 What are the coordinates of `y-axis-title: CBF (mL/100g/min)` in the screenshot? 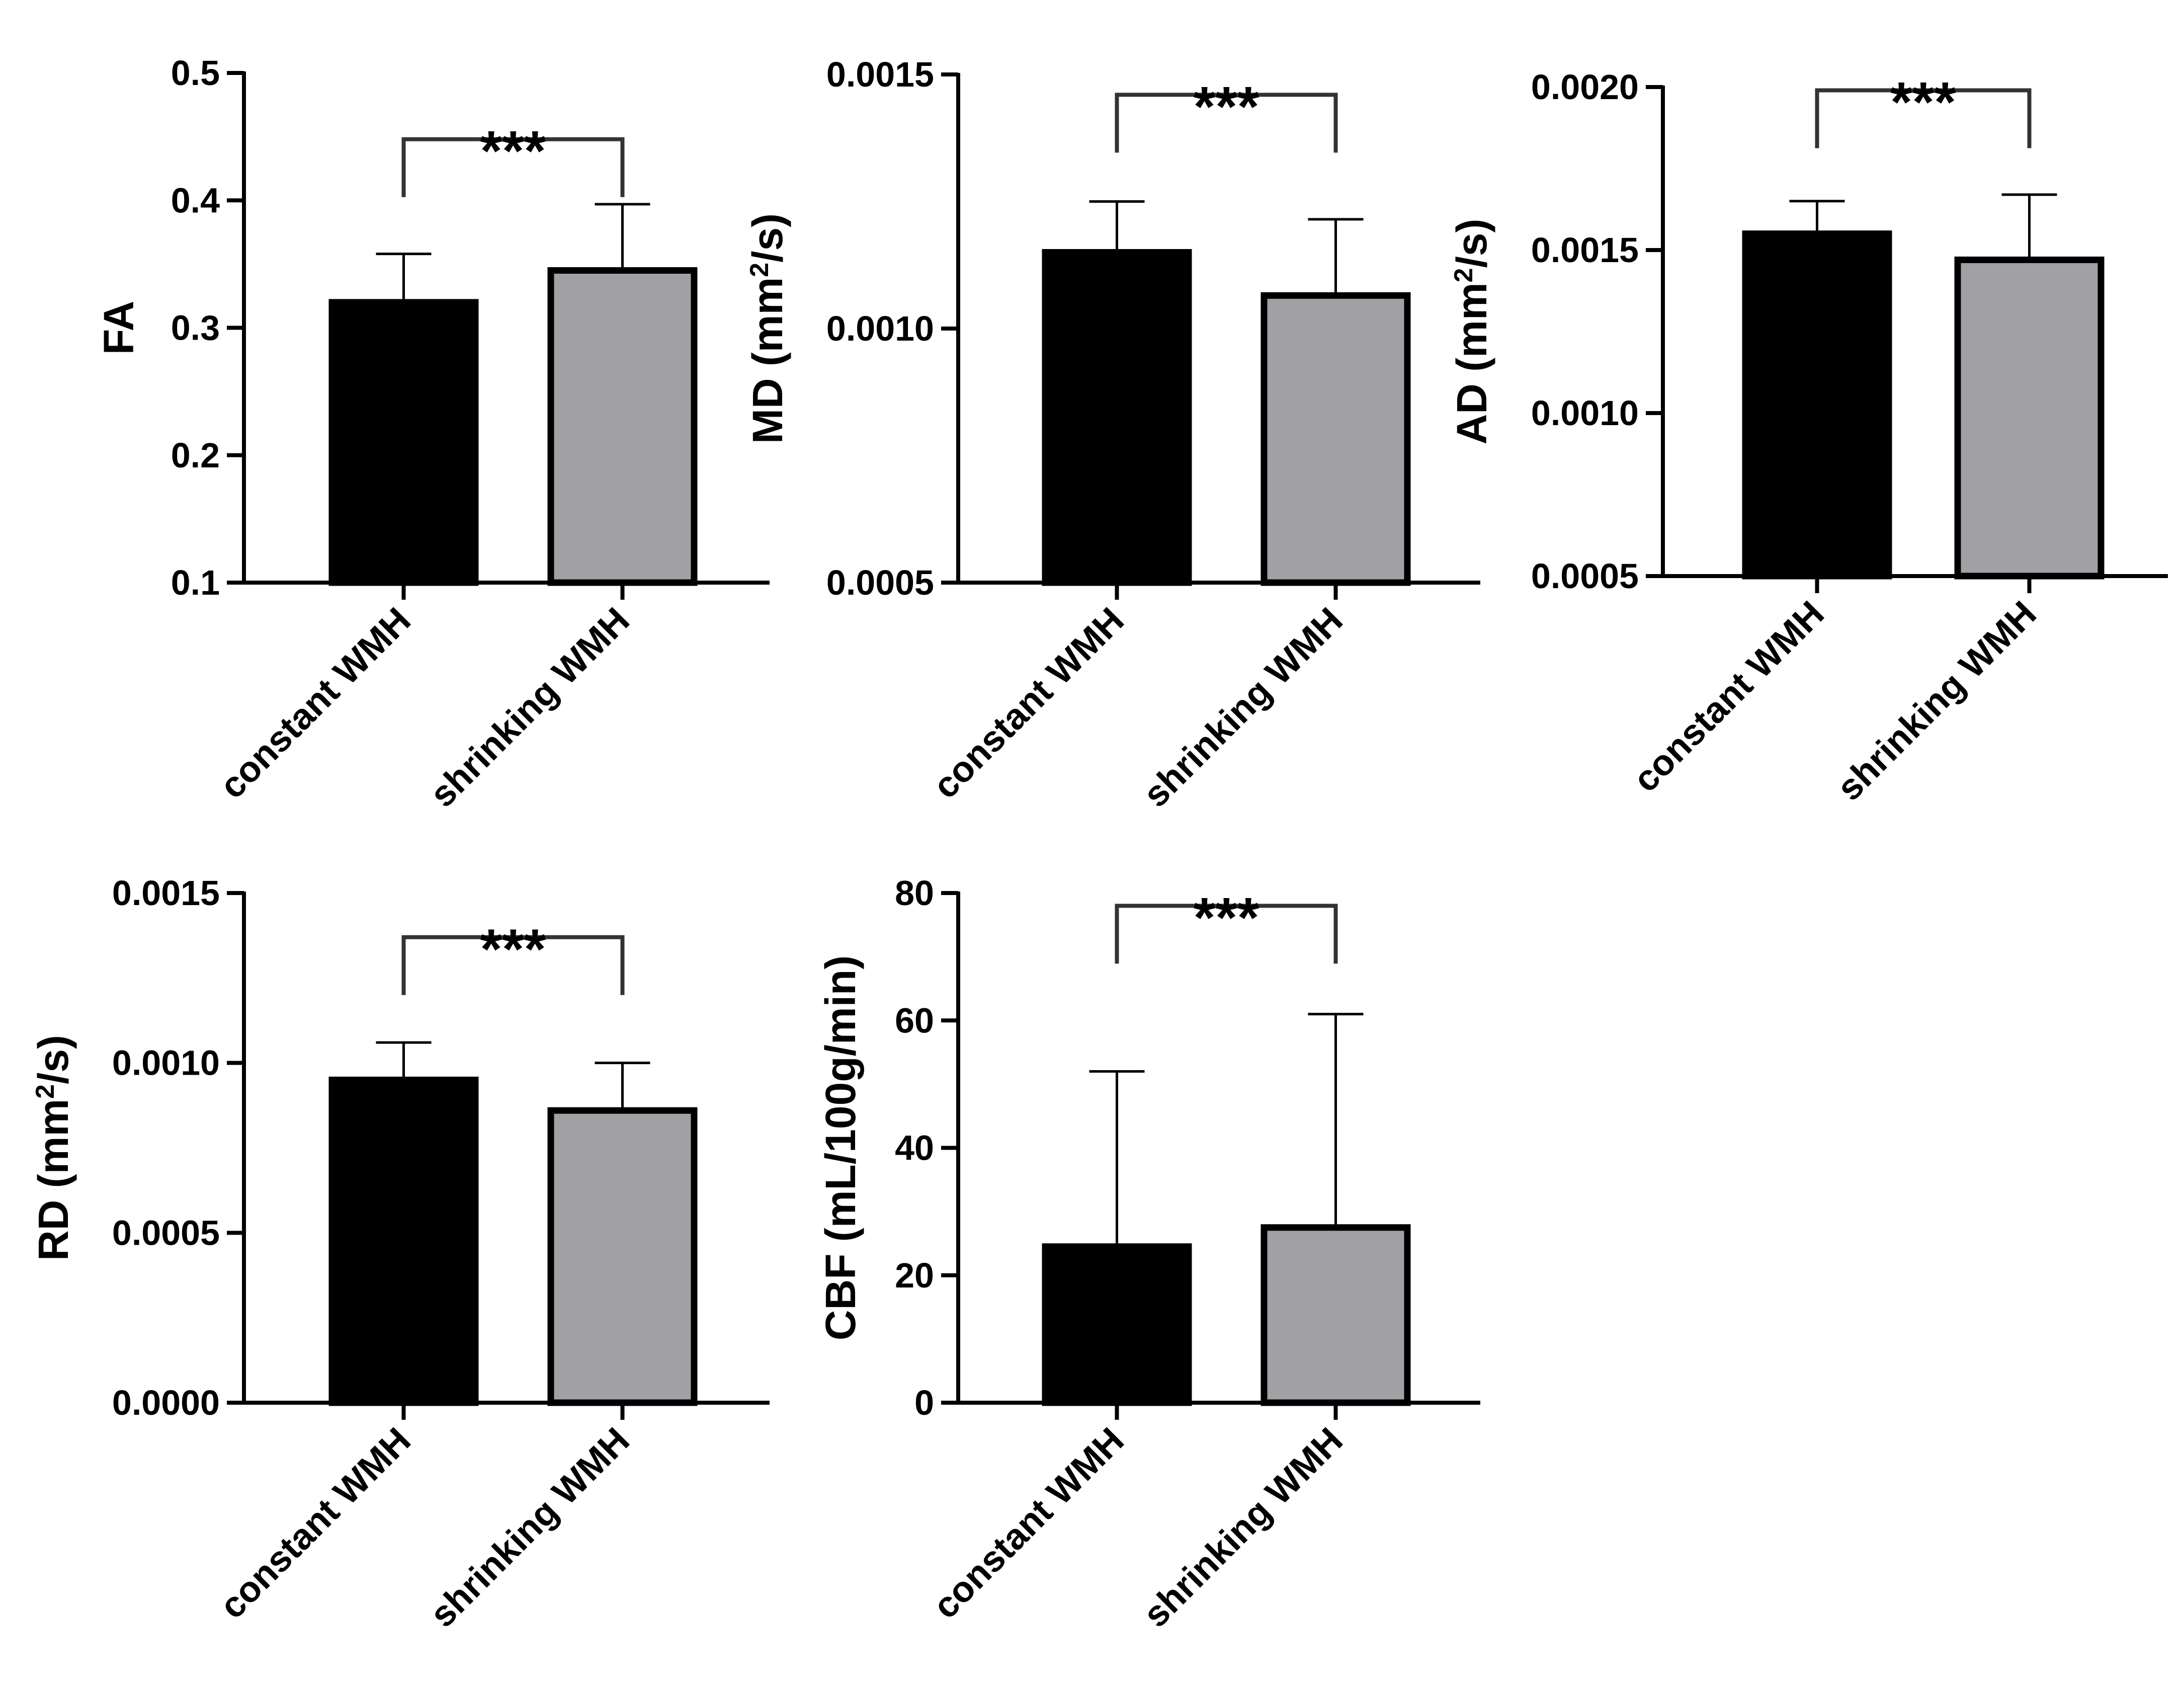 It's located at (840, 1147).